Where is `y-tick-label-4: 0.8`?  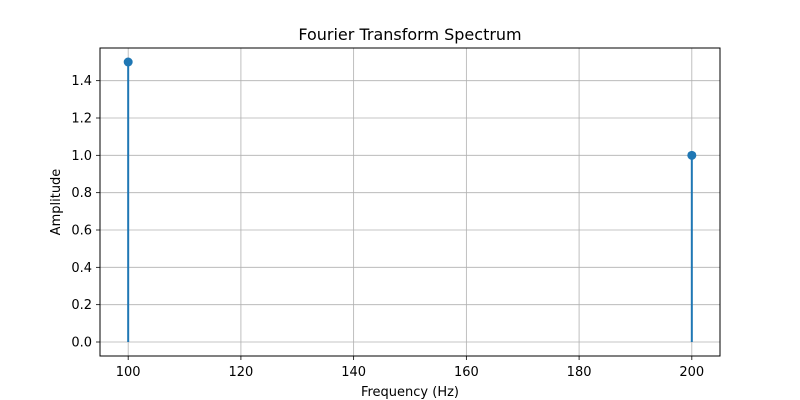
y-tick-label-4: 0.8 is located at coordinates (81, 193).